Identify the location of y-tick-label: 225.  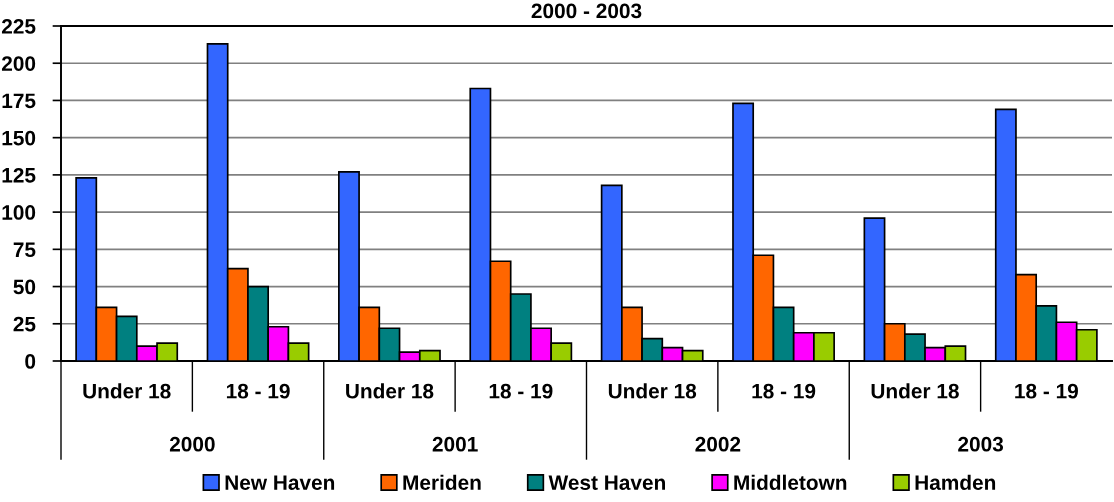
(18, 26).